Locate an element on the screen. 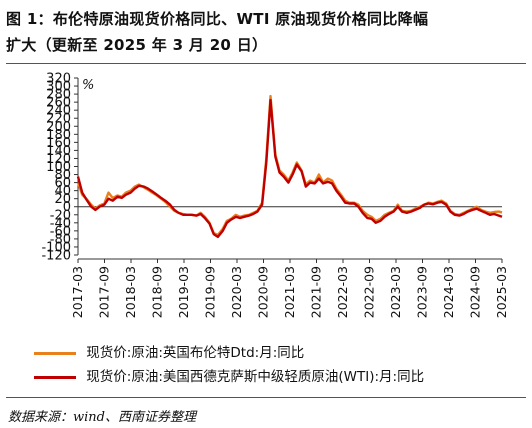 The width and height of the screenshot is (532, 428). x-tick-label: 2024-09 is located at coordinates (475, 292).